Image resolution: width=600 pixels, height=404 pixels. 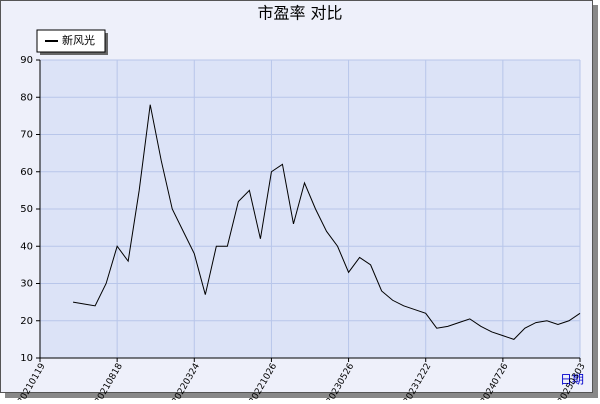 I want to click on legend, so click(x=71, y=41).